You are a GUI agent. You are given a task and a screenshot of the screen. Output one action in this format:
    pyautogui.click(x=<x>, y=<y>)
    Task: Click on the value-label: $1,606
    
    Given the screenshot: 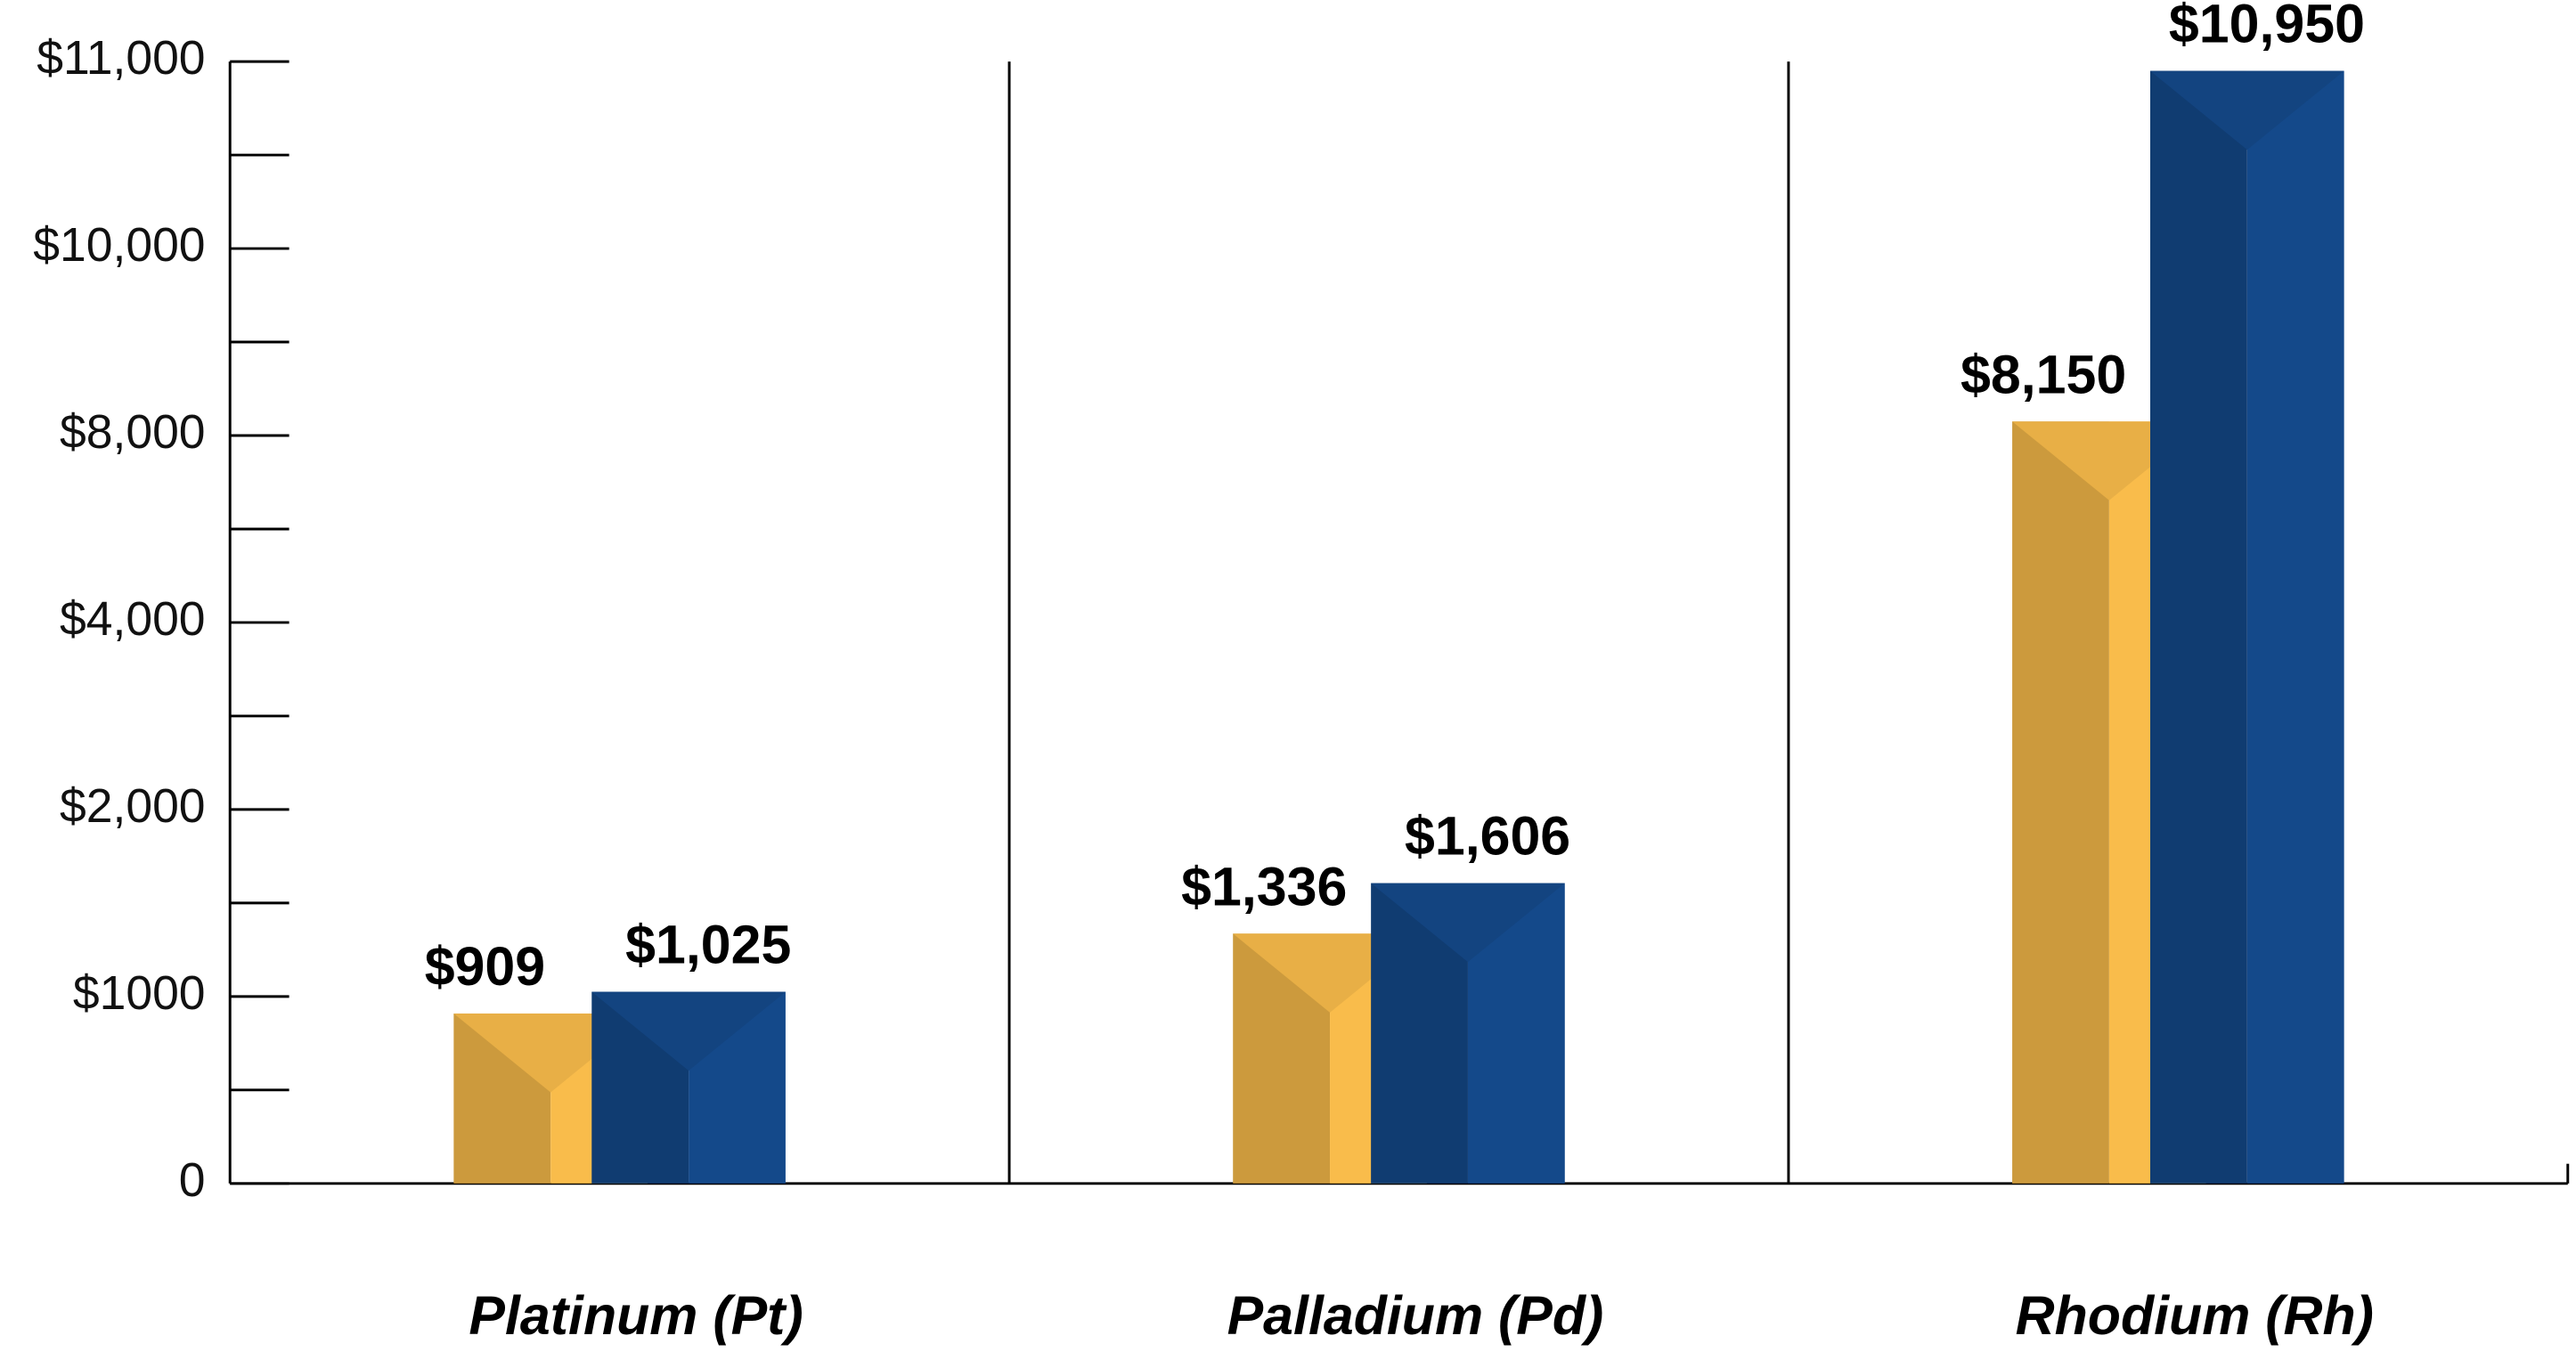 What is the action you would take?
    pyautogui.click(x=1487, y=836)
    